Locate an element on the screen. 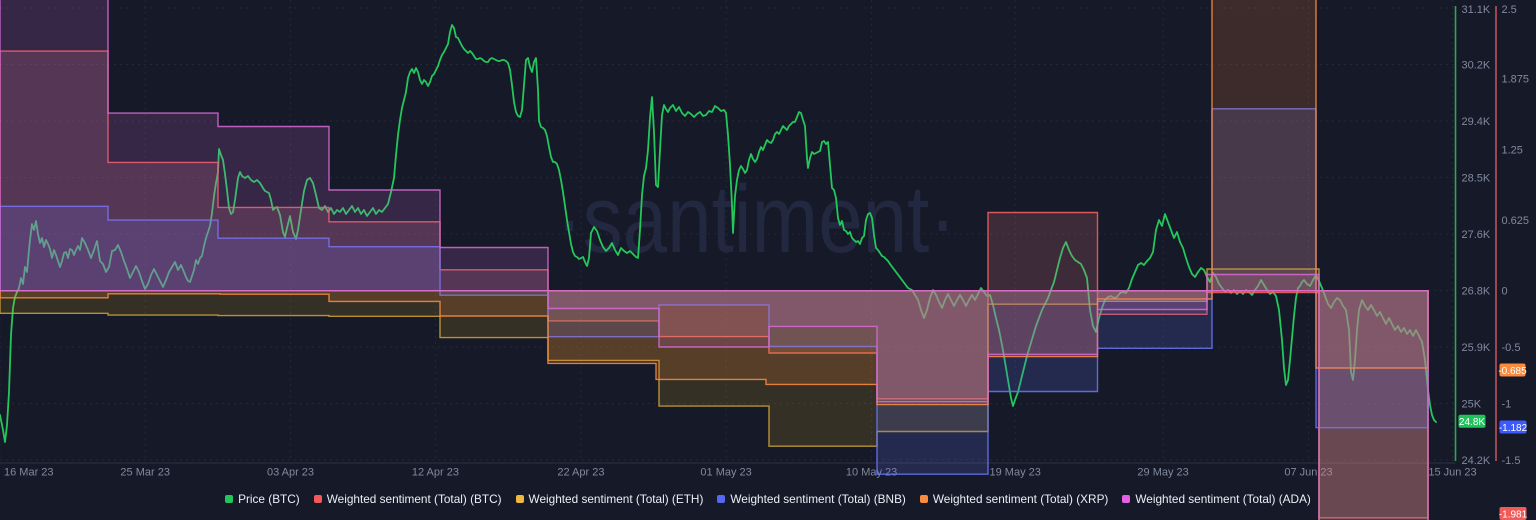 This screenshot has height=520, width=1536. svg-text: 2.5 is located at coordinates (1509, 10).